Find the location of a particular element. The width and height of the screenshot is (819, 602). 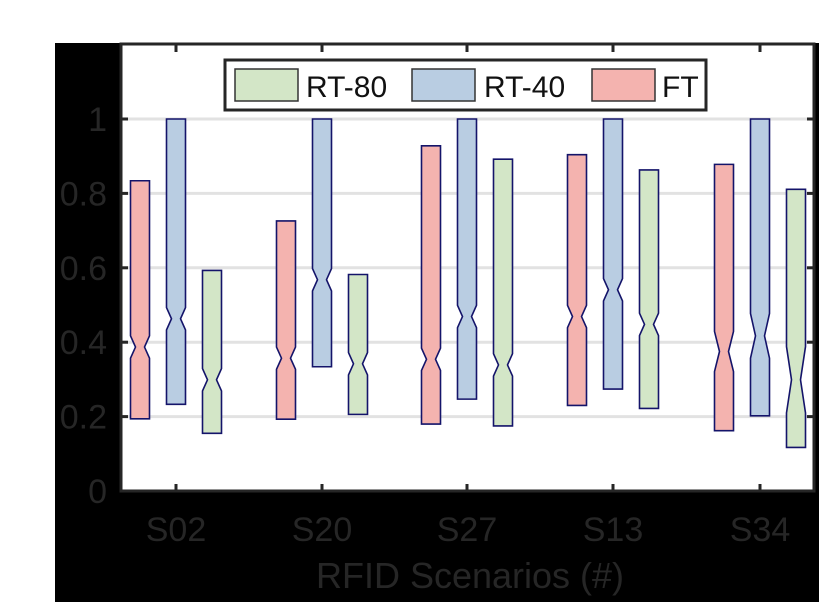

x-axis-label: RFID Scenarios (#) is located at coordinates (470, 575).